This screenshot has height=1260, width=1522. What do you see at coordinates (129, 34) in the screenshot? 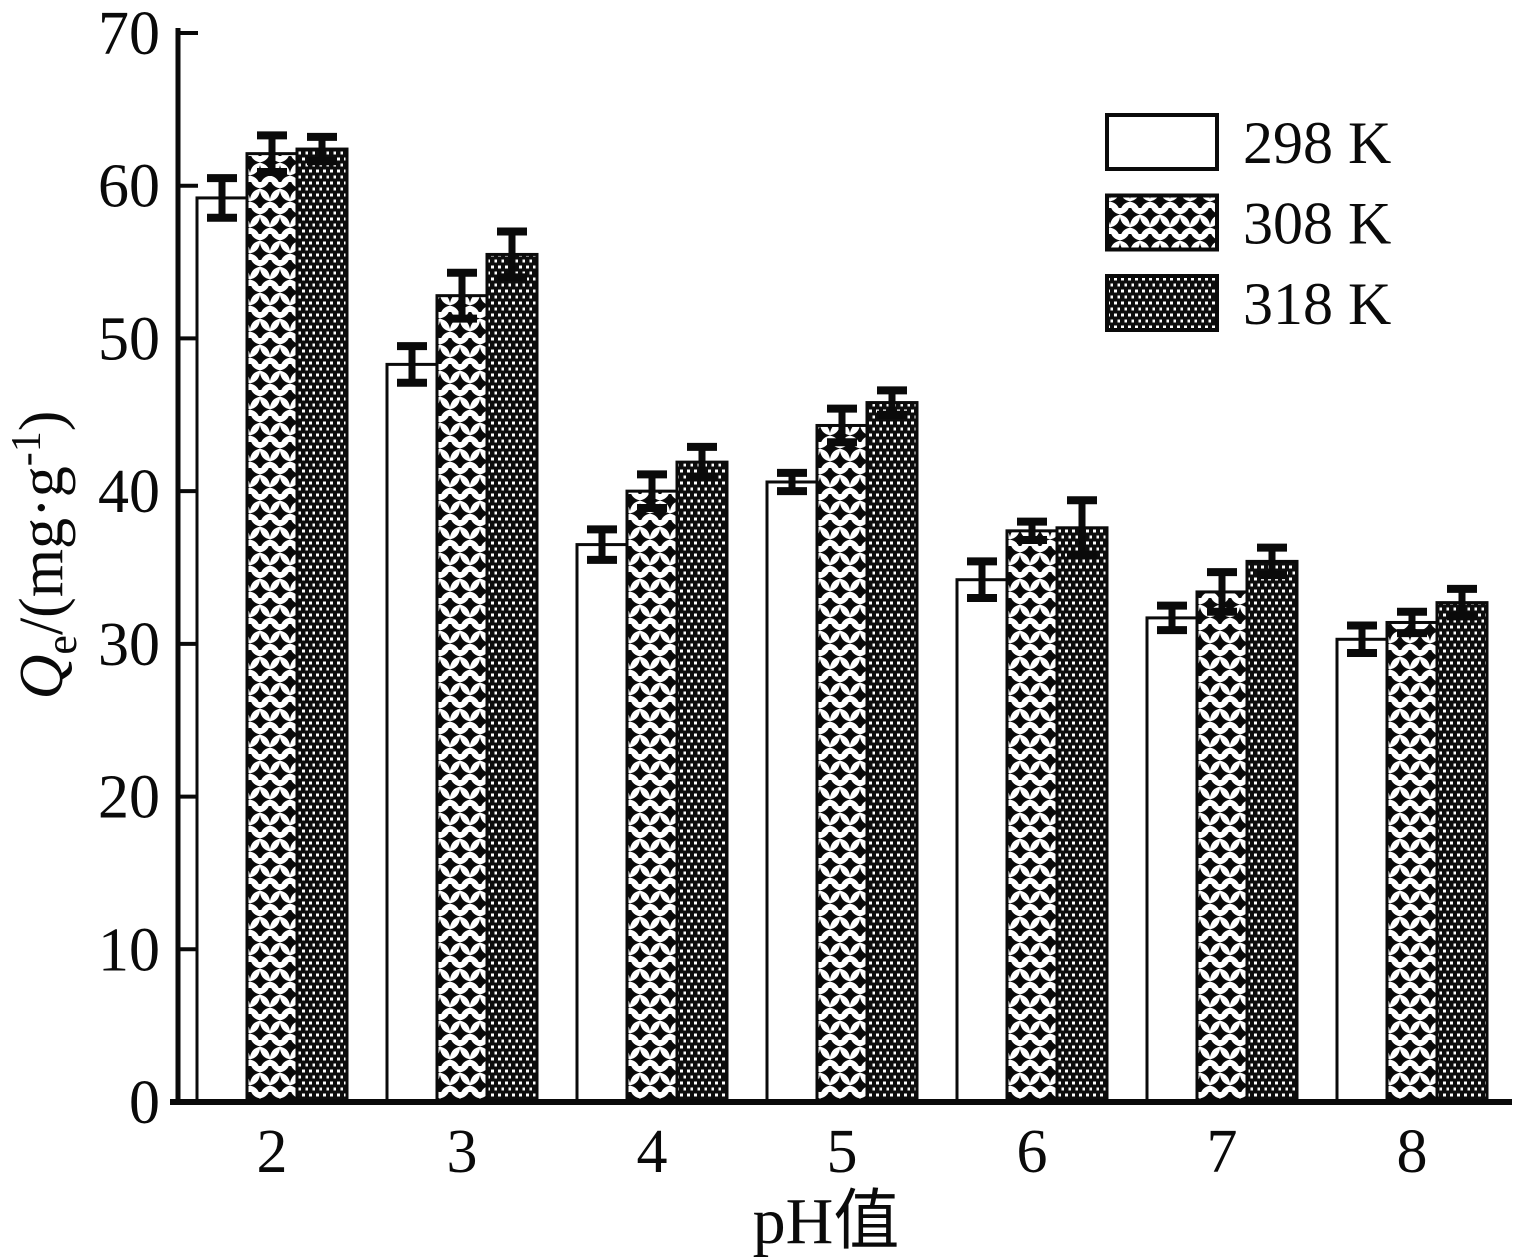
I see `y-tick-label-70: 70` at bounding box center [129, 34].